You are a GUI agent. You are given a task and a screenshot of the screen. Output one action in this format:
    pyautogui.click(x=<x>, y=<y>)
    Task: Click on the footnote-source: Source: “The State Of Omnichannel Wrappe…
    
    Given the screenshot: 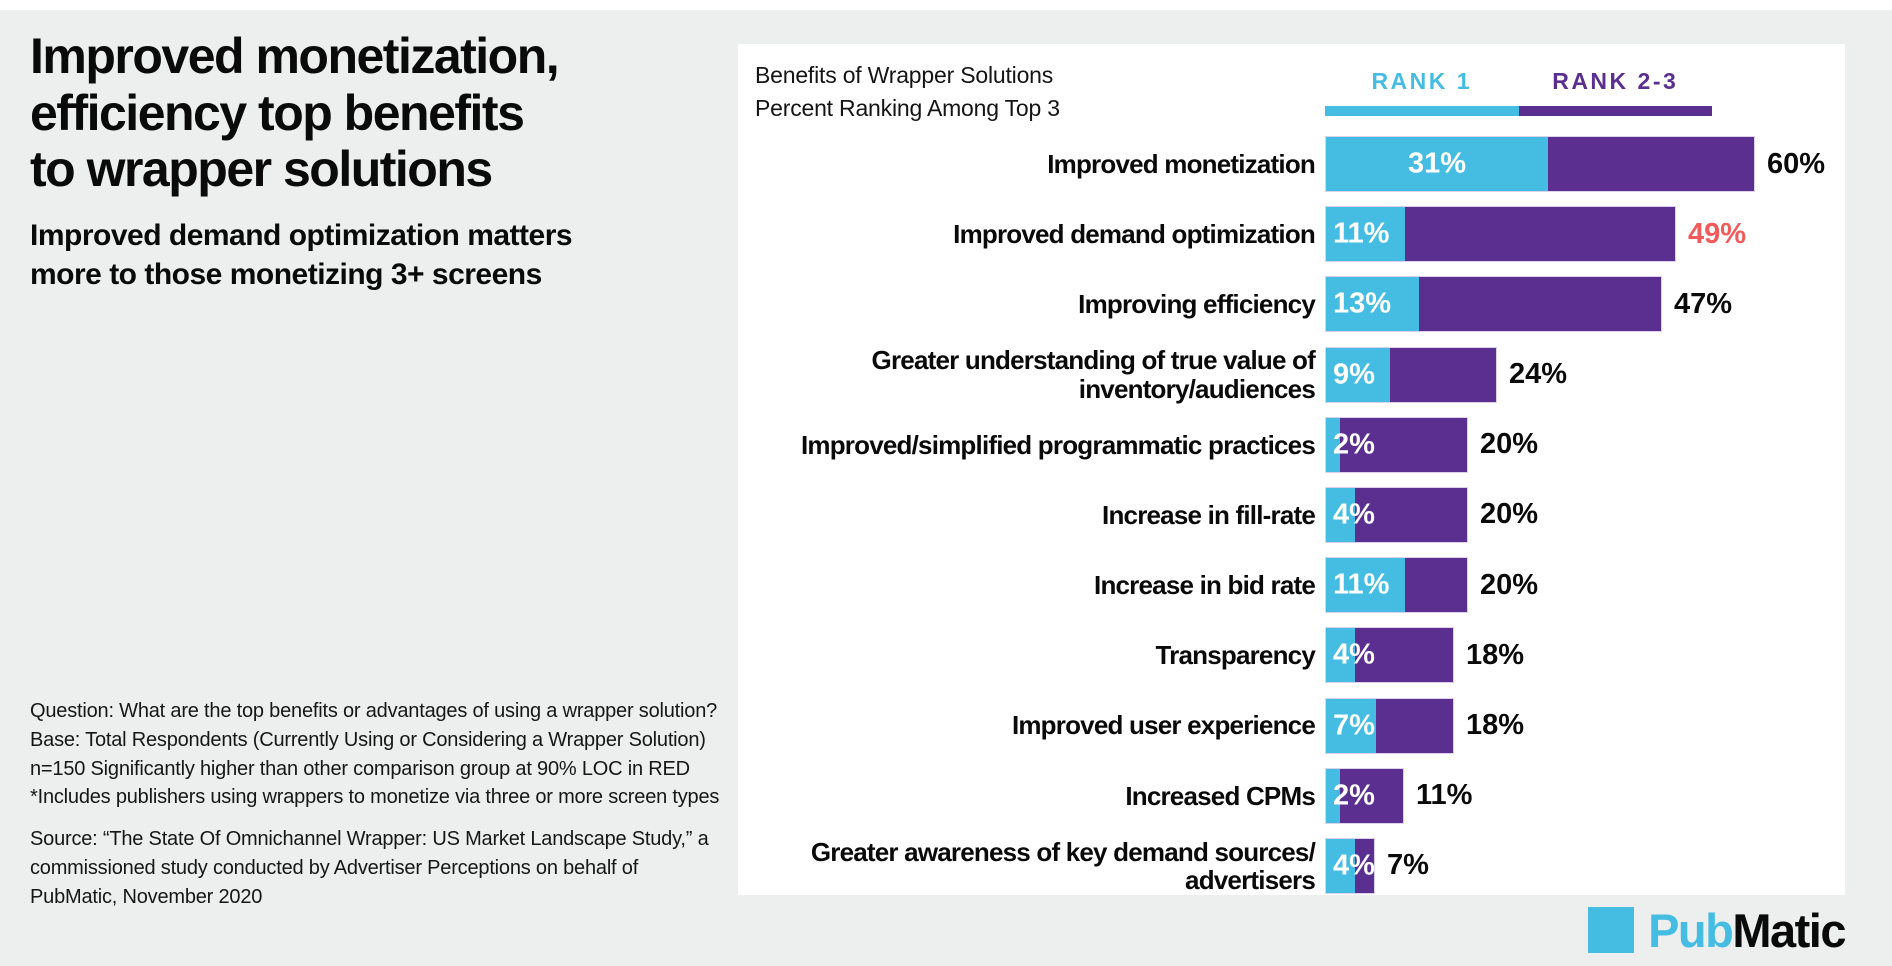 What is the action you would take?
    pyautogui.click(x=369, y=868)
    